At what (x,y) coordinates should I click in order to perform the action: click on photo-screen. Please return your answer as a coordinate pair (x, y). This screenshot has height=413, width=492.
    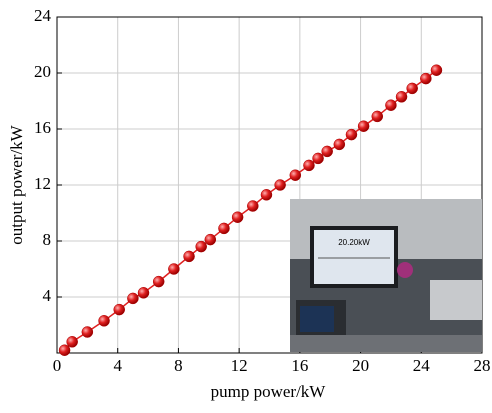
    Looking at the image, I should click on (354, 257).